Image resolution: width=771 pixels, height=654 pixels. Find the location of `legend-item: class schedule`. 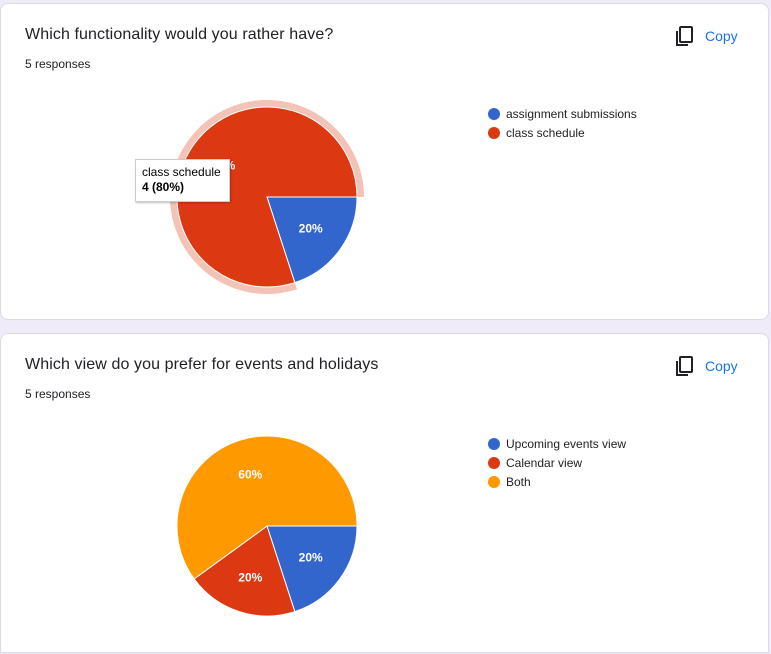

legend-item: class schedule is located at coordinates (562, 132).